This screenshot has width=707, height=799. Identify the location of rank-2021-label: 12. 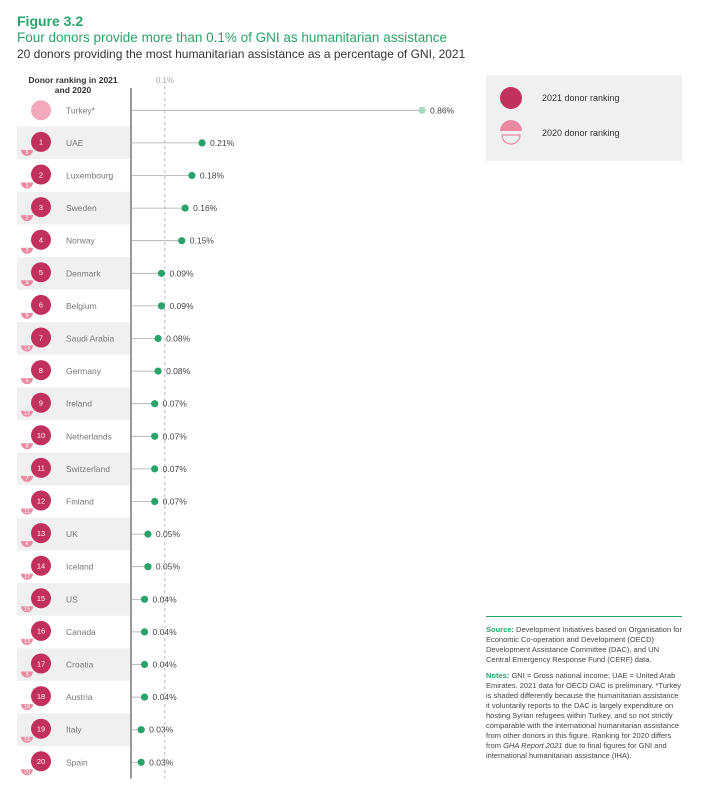
(41, 500).